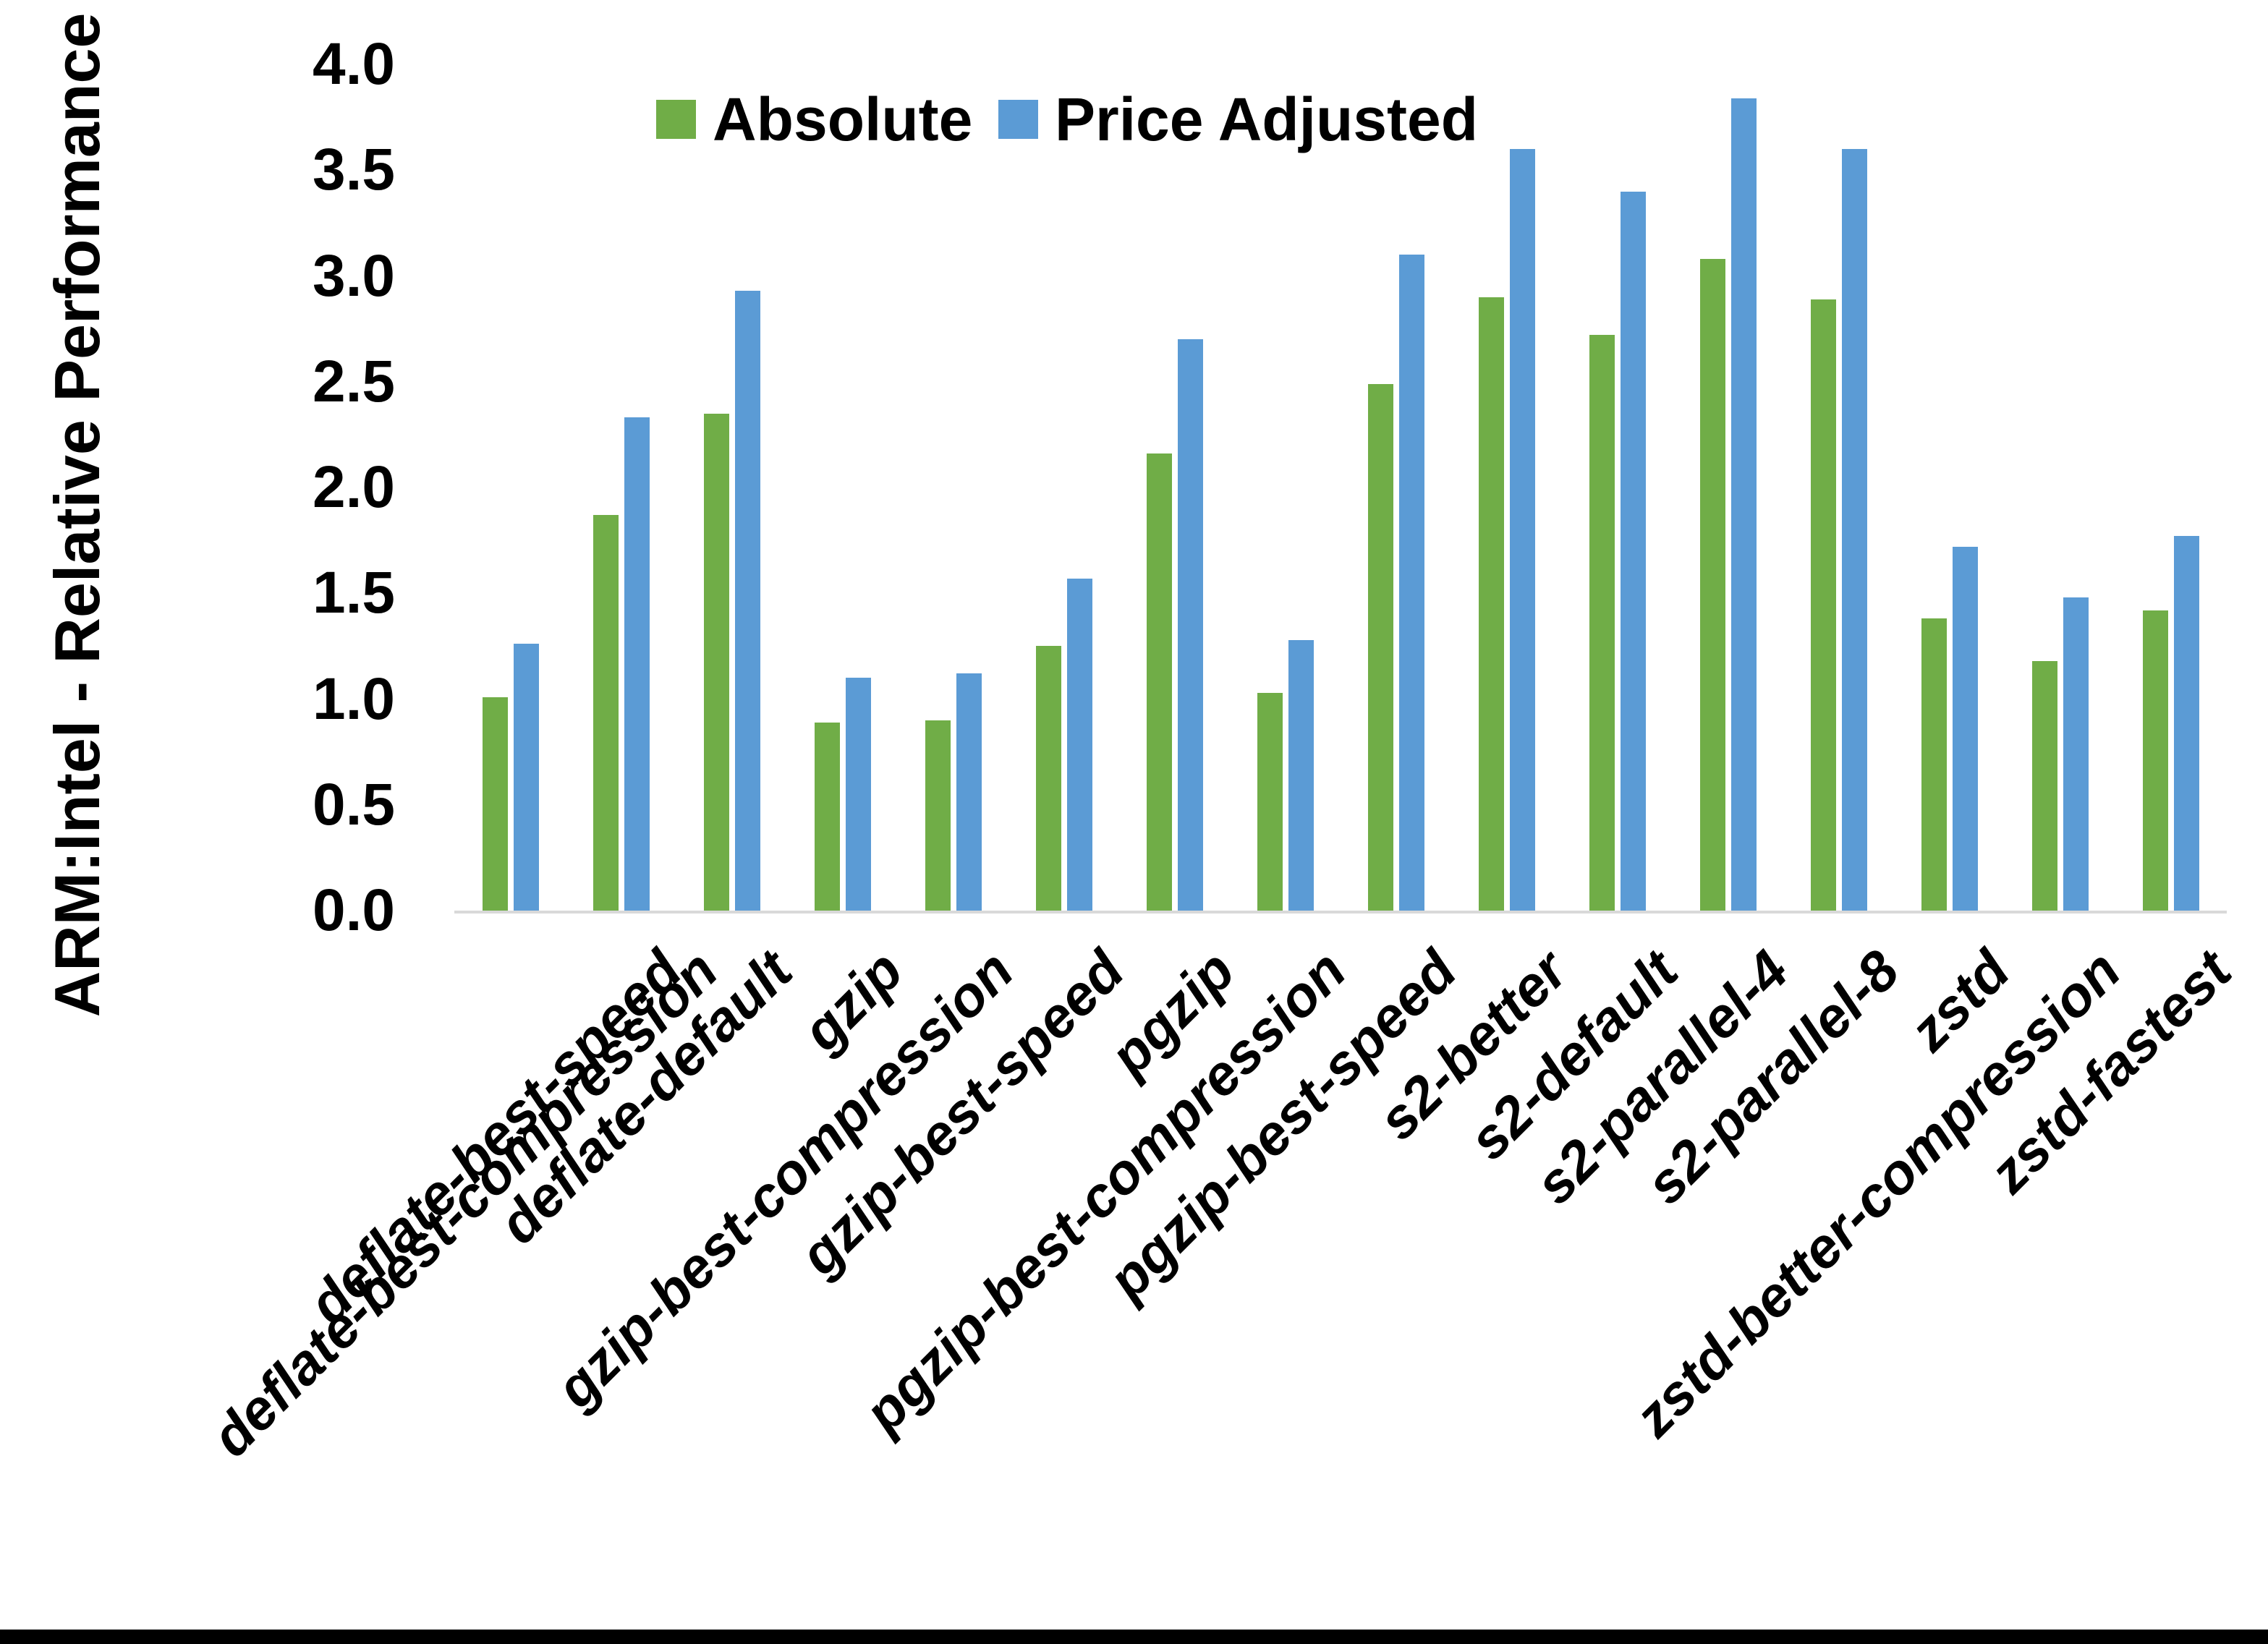  What do you see at coordinates (2109, 1071) in the screenshot?
I see `x-axis-label-zstd-fastest: zstd-fastest` at bounding box center [2109, 1071].